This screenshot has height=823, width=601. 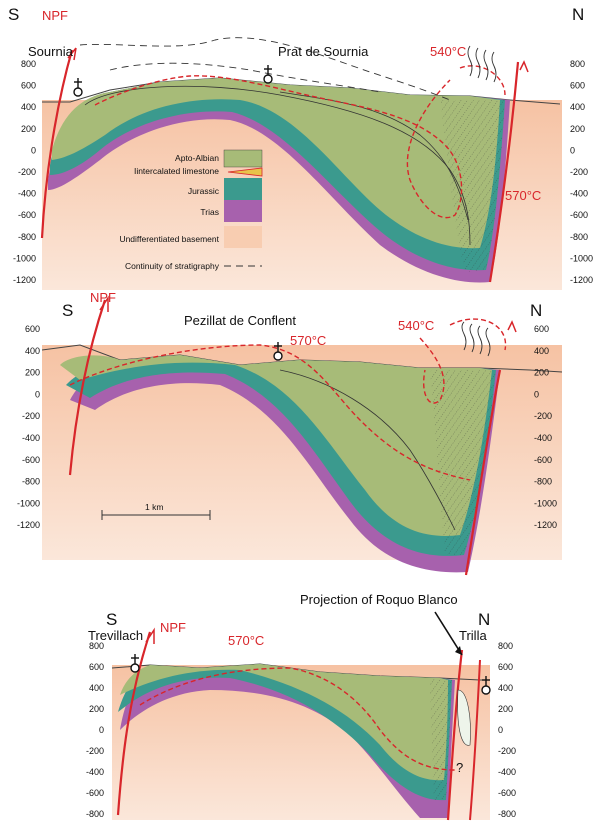 I want to click on temp-b-2: 540°C, so click(x=416, y=325).